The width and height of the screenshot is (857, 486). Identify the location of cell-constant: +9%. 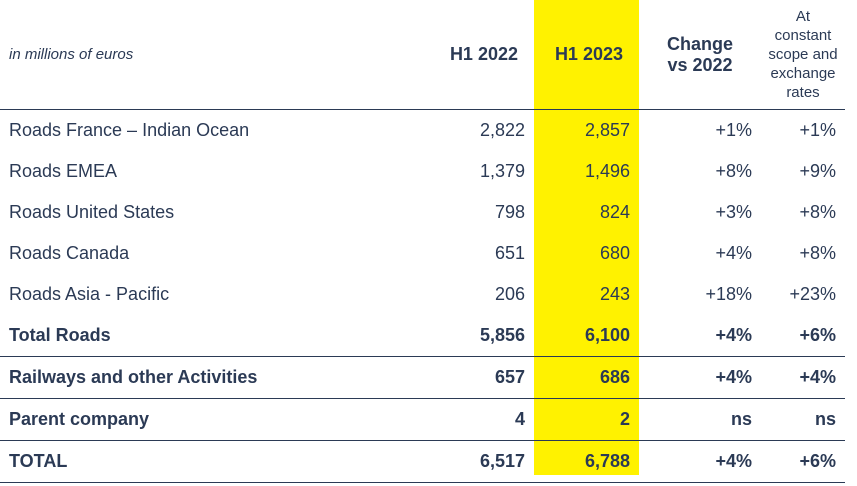
(817, 171).